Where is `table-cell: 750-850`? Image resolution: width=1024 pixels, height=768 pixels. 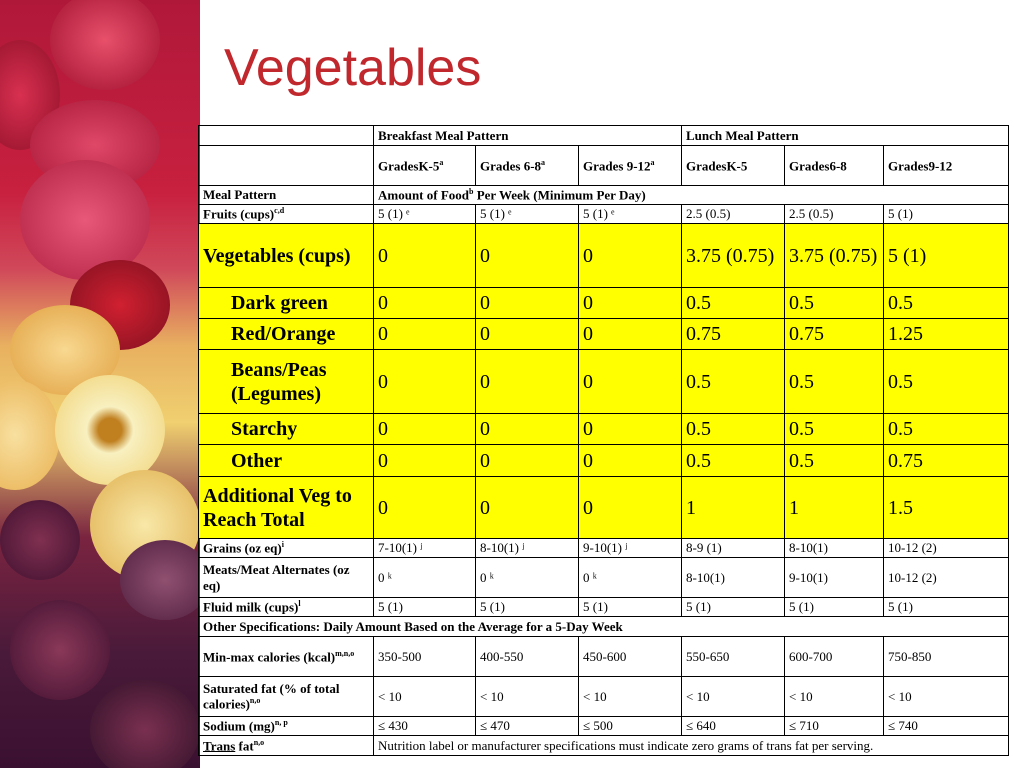
table-cell: 750-850 is located at coordinates (946, 656).